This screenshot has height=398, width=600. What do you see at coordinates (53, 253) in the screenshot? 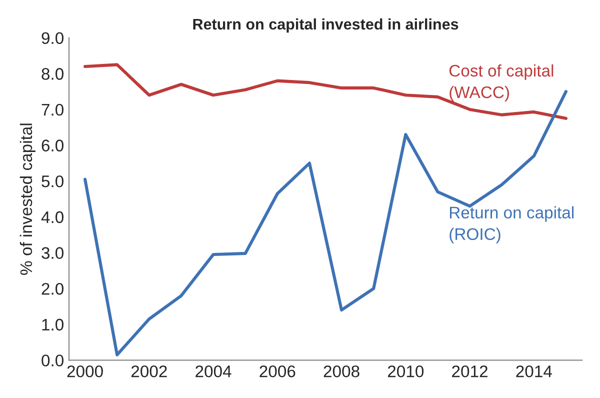
I see `y-tick-label: 3.0` at bounding box center [53, 253].